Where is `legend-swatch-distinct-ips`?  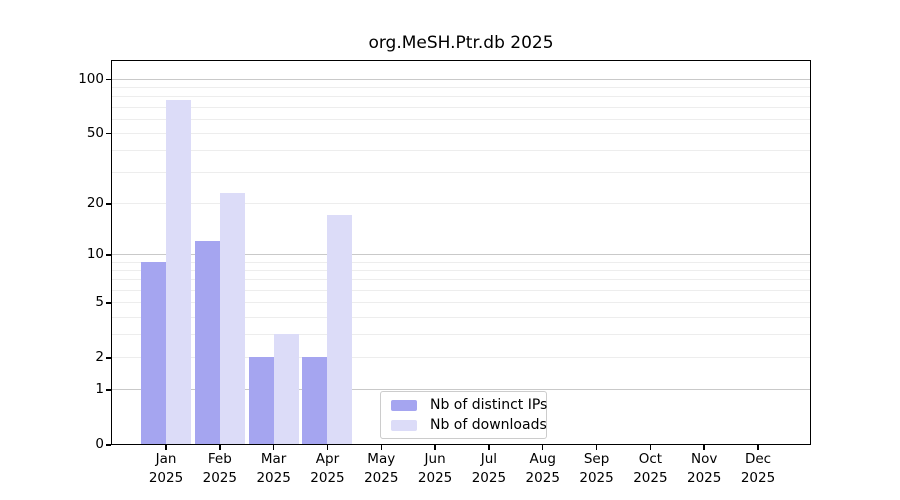
legend-swatch-distinct-ips is located at coordinates (404, 405).